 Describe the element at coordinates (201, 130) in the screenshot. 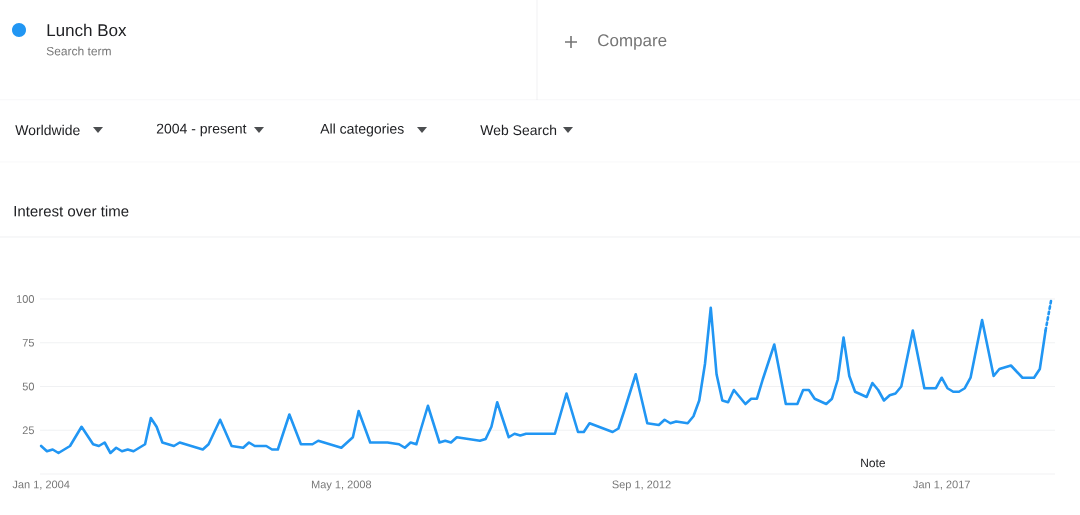

I see `text: 2004 - present` at that location.